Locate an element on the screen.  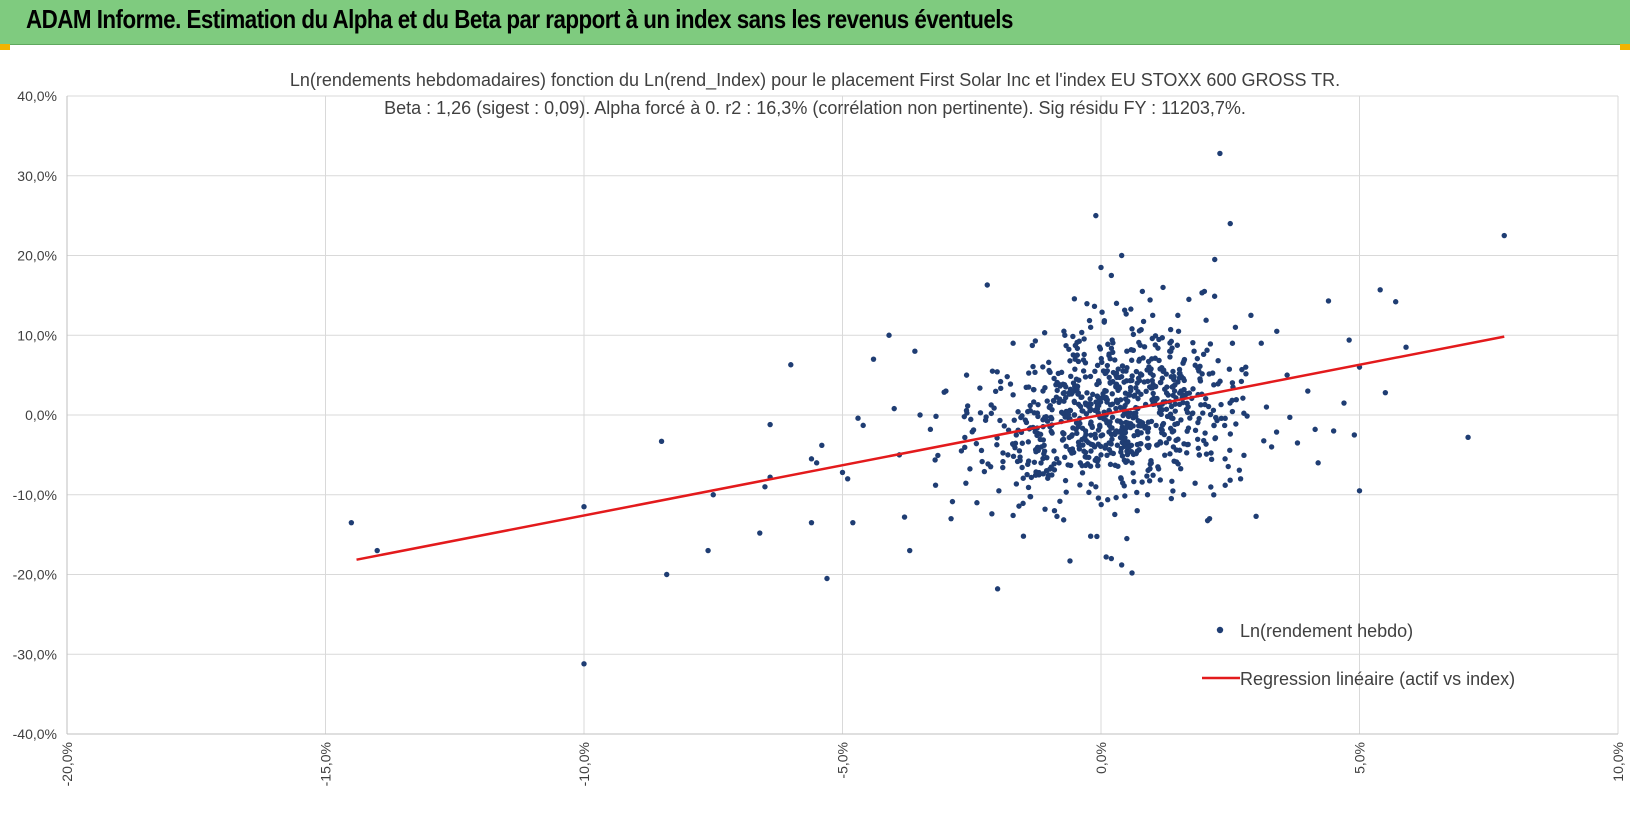
y-tick-label: -10,0% is located at coordinates (35, 495).